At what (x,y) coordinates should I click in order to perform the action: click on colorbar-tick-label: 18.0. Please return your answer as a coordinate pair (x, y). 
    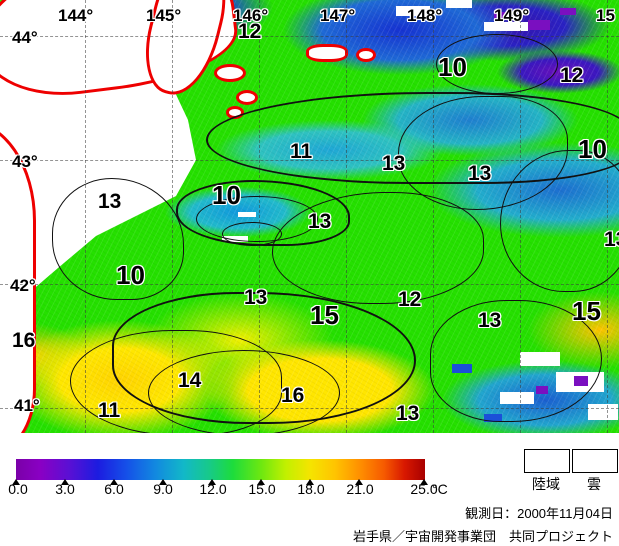
    Looking at the image, I should click on (311, 489).